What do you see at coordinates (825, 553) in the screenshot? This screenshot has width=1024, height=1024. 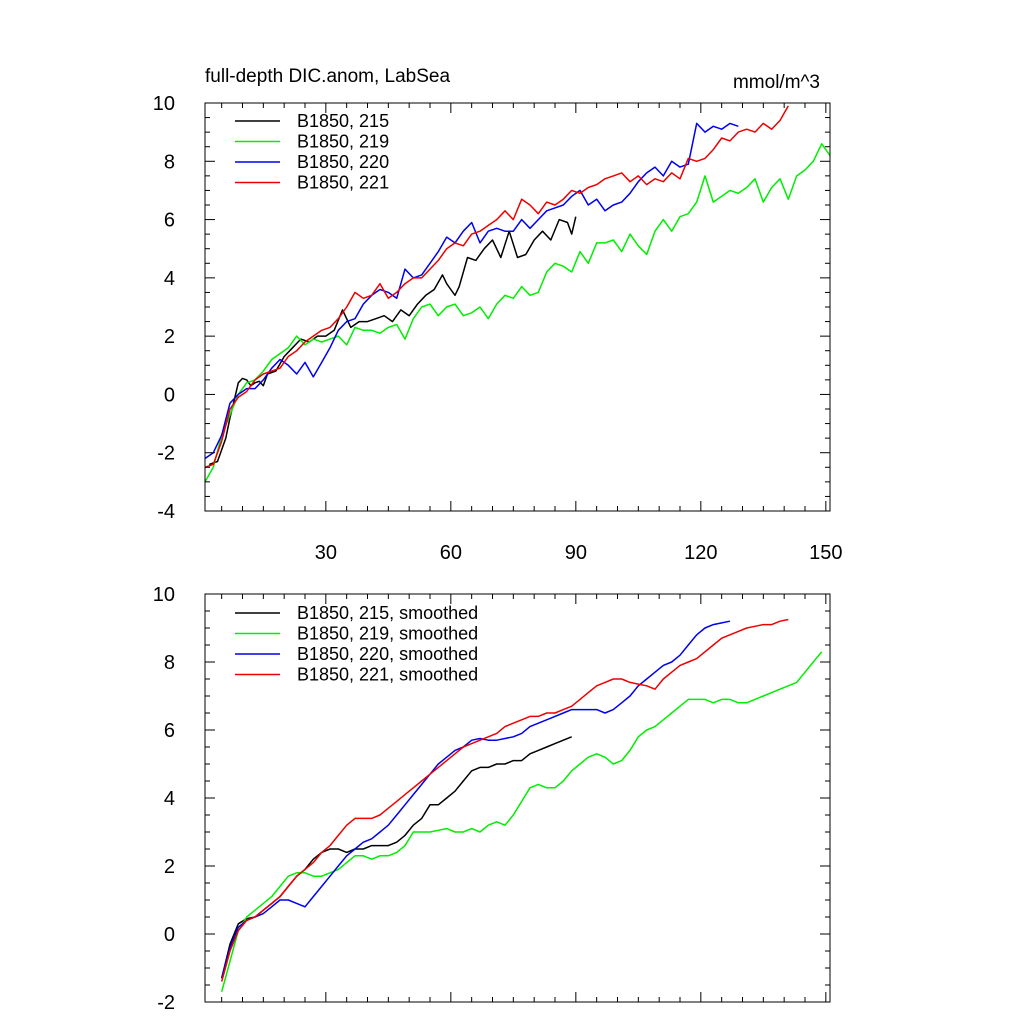 I see `x-tick-label: 150` at bounding box center [825, 553].